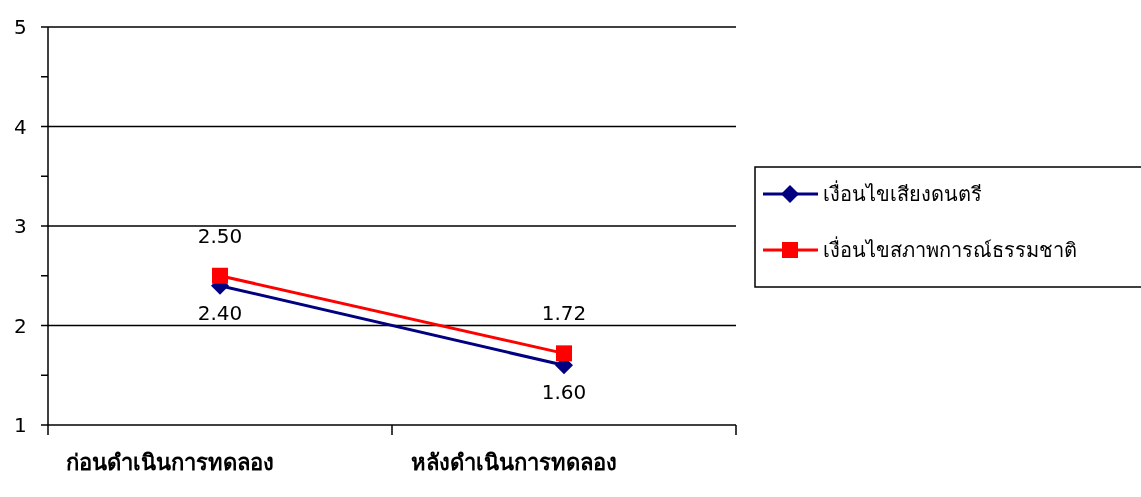 The height and width of the screenshot is (497, 1141). What do you see at coordinates (20, 126) in the screenshot?
I see `y-tick-label: 4` at bounding box center [20, 126].